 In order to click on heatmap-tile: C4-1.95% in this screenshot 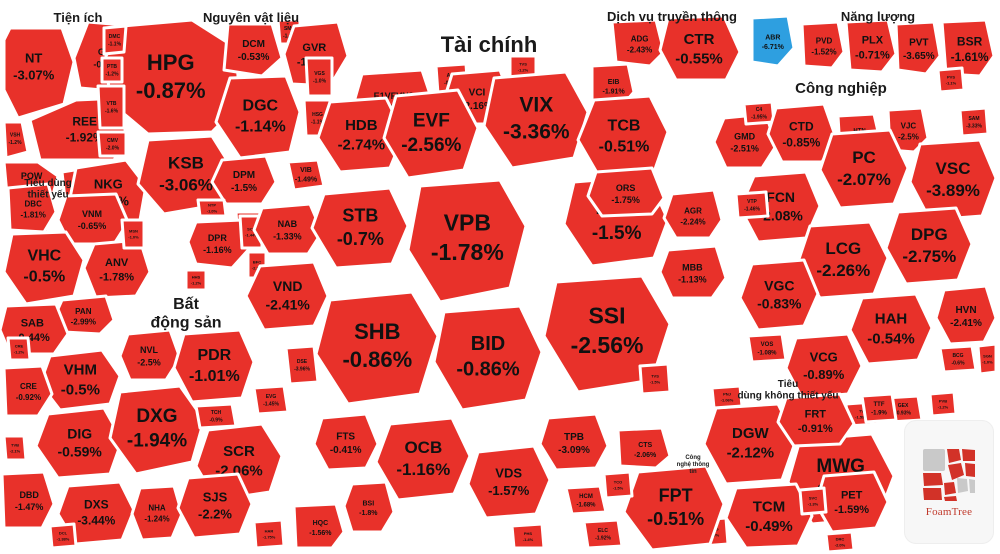, I will do `click(759, 113)`.